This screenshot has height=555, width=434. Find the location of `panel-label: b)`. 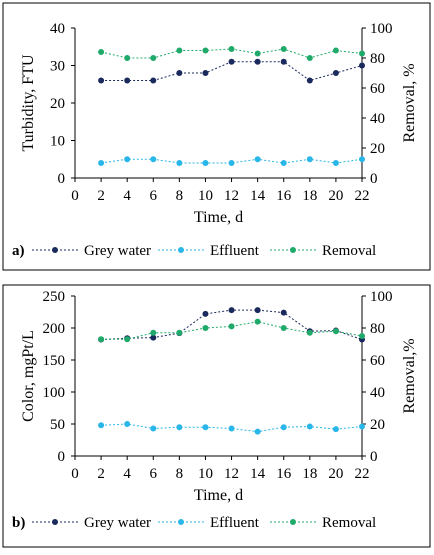

panel-label: b) is located at coordinates (18, 523).